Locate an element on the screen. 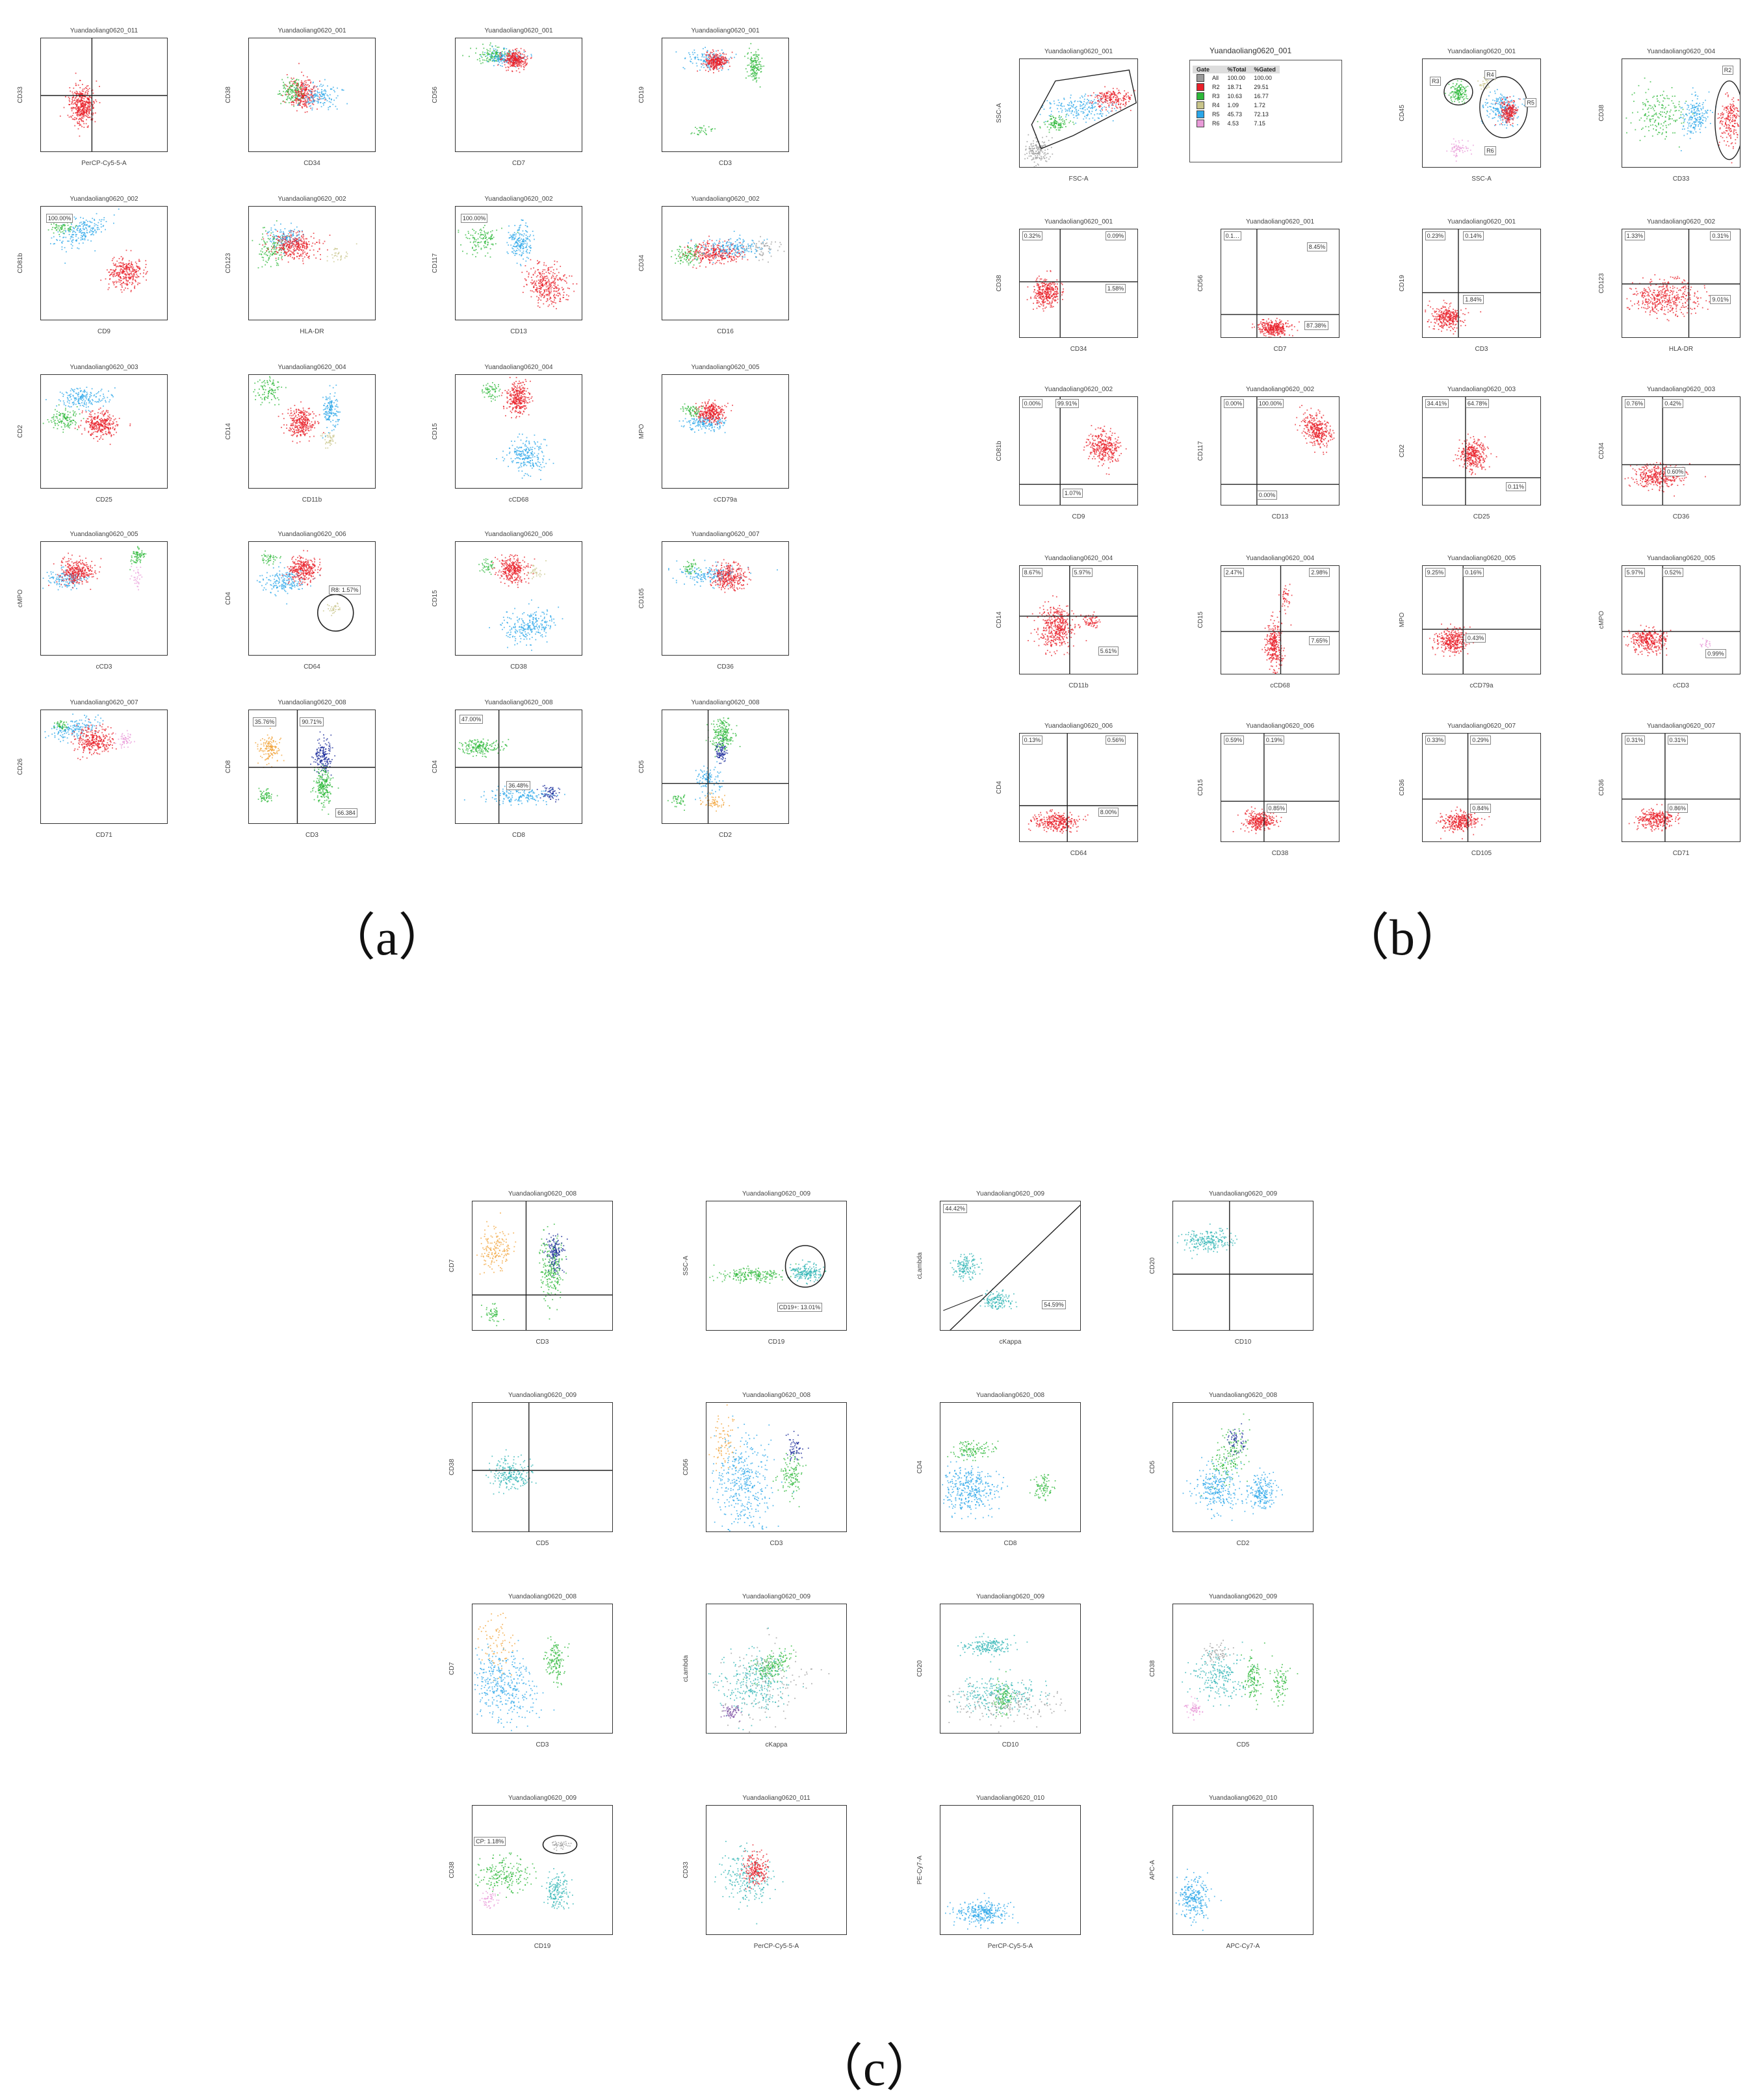 The width and height of the screenshot is (1747, 2100). event-cluster-red is located at coordinates (304, 88).